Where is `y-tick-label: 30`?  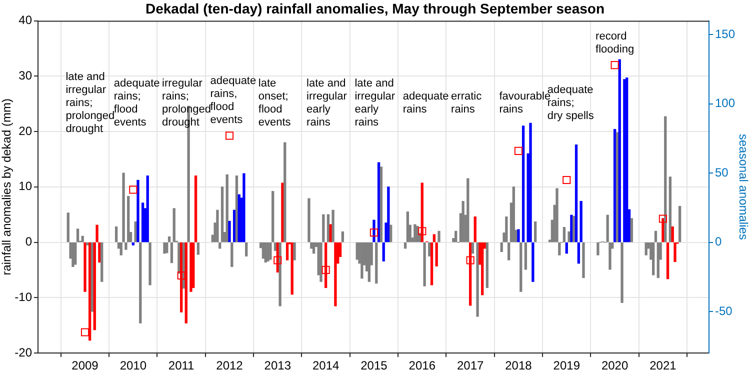 y-tick-label: 30 is located at coordinates (25, 75).